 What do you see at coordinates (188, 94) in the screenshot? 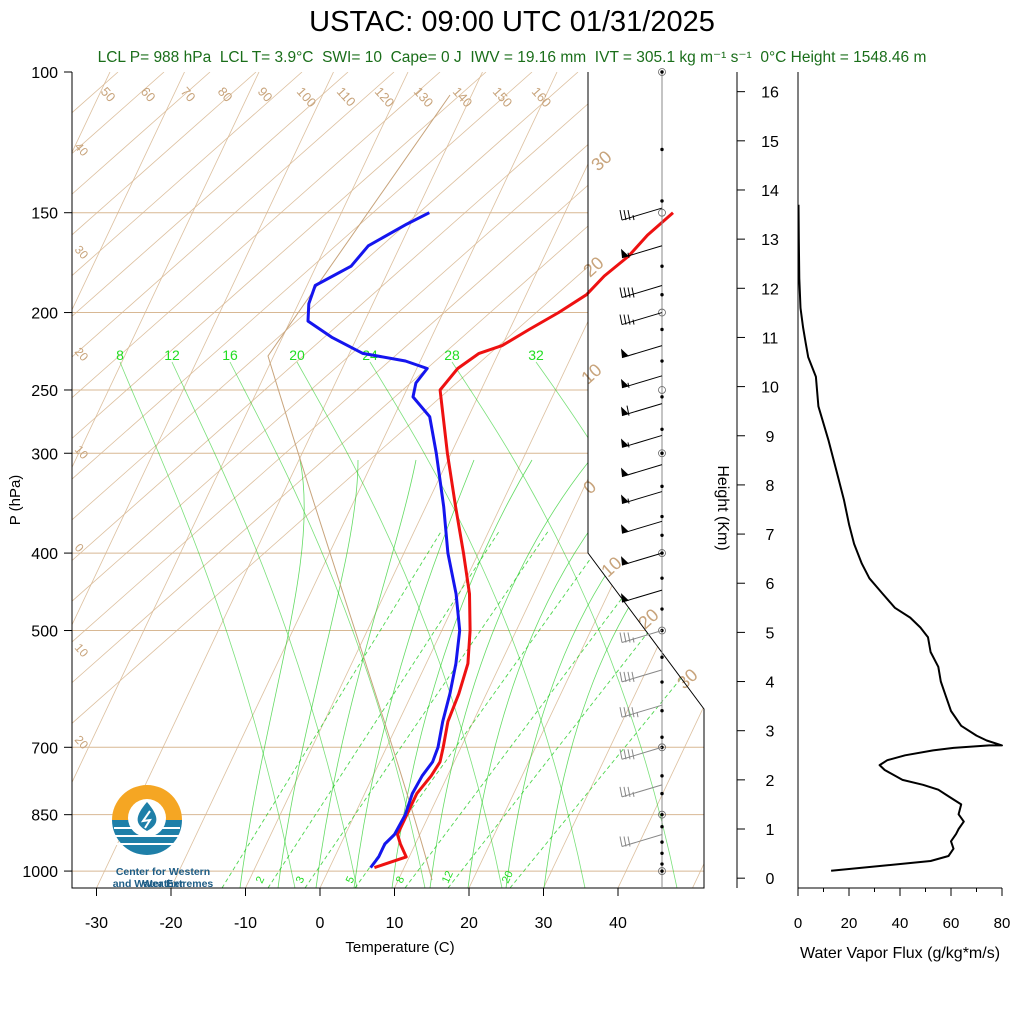
I see `isotherm-label: 70` at bounding box center [188, 94].